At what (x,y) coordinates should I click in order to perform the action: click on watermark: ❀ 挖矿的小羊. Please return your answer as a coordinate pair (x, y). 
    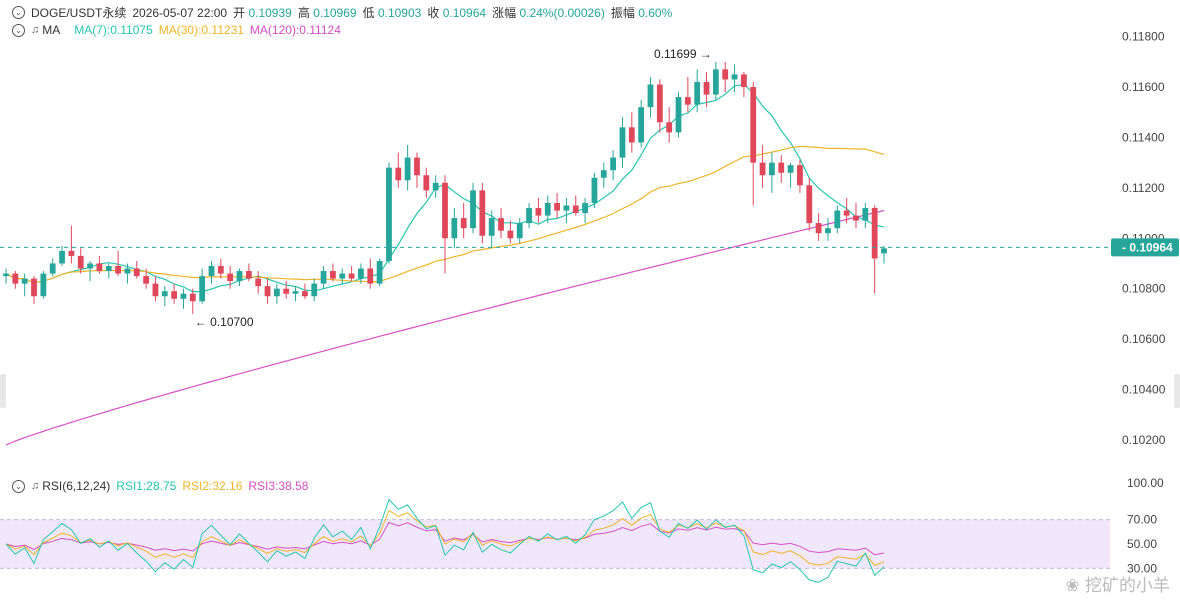
    Looking at the image, I should click on (1117, 583).